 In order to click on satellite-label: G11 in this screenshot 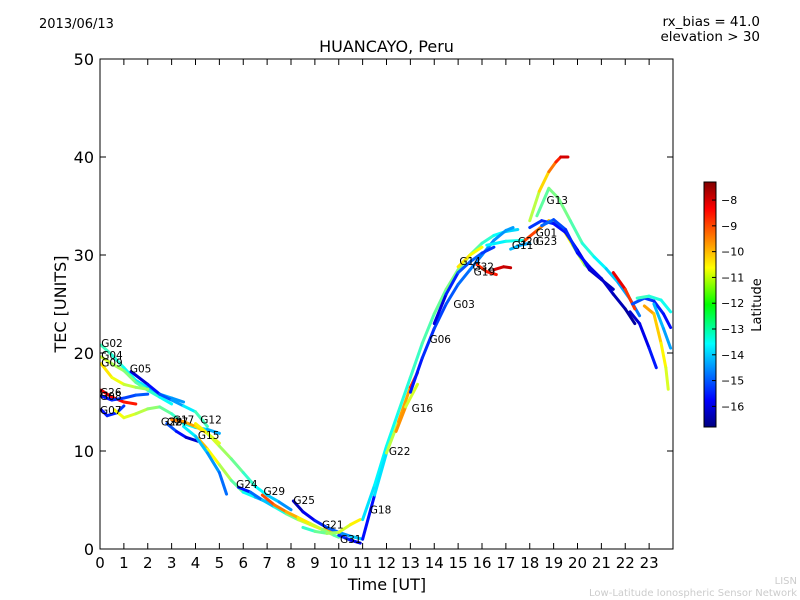, I will do `click(523, 246)`.